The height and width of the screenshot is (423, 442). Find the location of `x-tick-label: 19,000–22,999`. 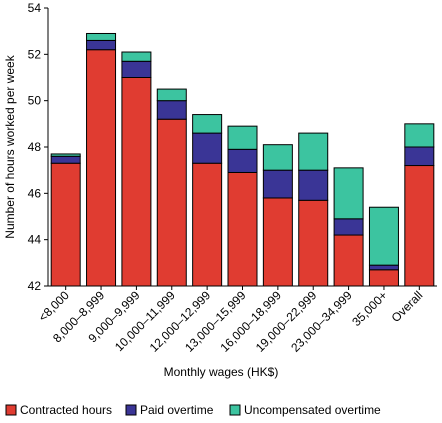

x-tick-label: 19,000–22,999 is located at coordinates (286, 321).